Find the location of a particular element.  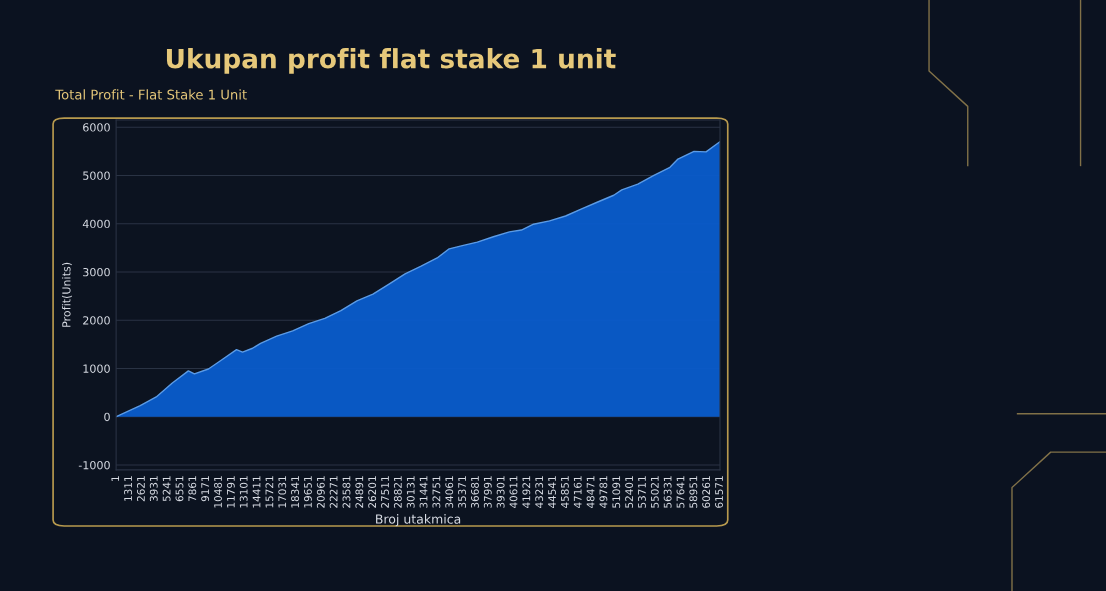

x-tick-label: 5241 is located at coordinates (166, 489).